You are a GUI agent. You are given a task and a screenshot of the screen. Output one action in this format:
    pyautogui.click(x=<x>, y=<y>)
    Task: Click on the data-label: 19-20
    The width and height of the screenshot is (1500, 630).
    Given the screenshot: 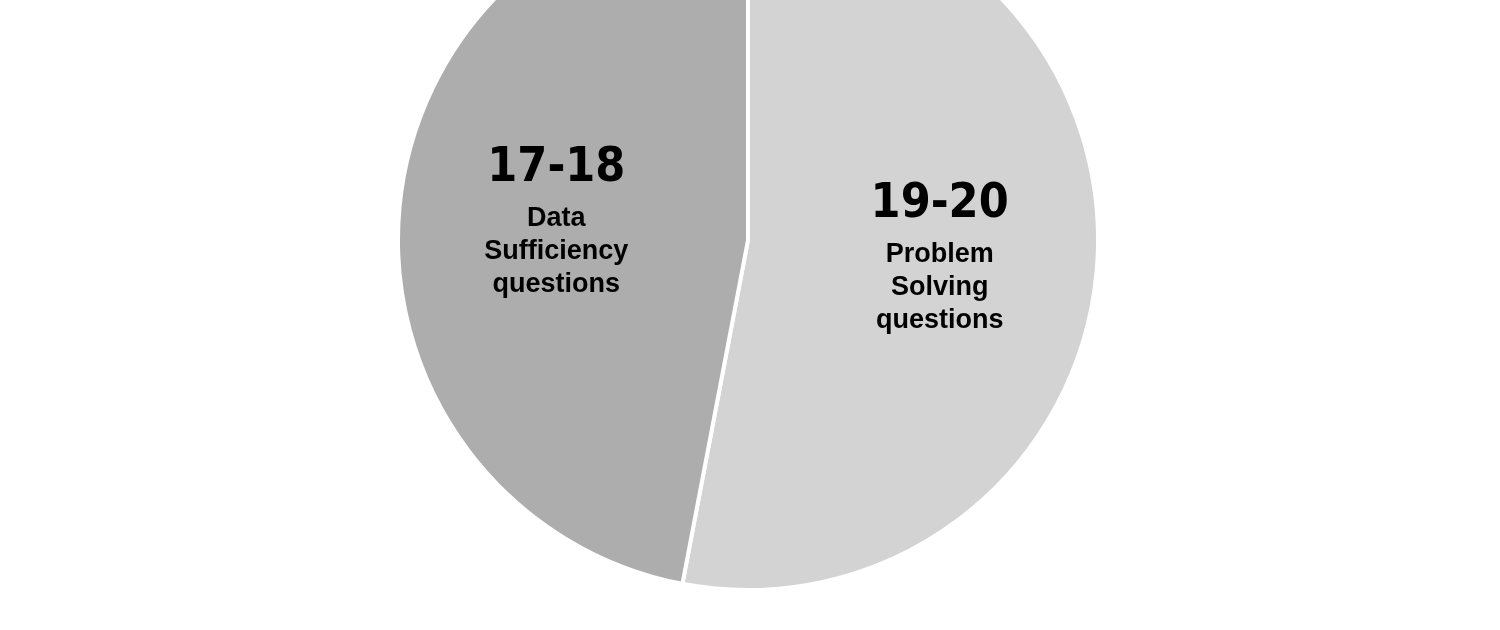 What is the action you would take?
    pyautogui.click(x=939, y=200)
    